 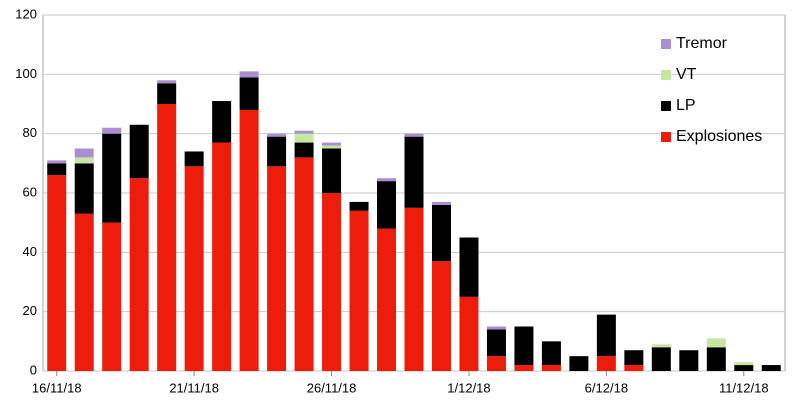 What do you see at coordinates (57, 387) in the screenshot?
I see `x-tick-label: 16/11/18` at bounding box center [57, 387].